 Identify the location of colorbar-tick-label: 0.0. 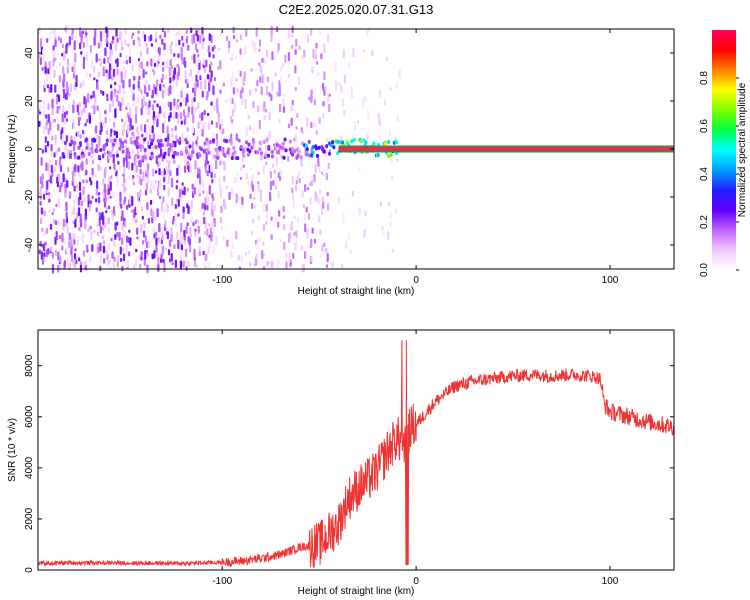
(704, 270).